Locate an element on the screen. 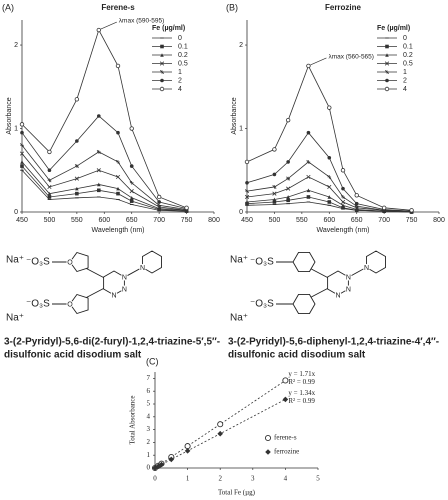  x-tick-label: 800 is located at coordinates (214, 220).